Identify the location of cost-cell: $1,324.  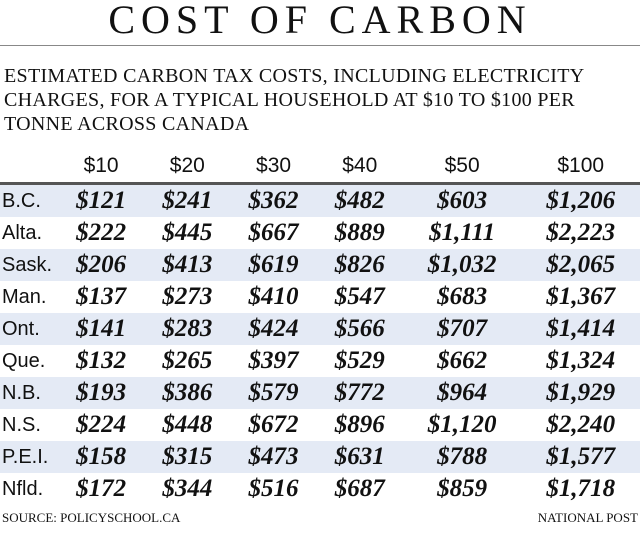
(581, 360).